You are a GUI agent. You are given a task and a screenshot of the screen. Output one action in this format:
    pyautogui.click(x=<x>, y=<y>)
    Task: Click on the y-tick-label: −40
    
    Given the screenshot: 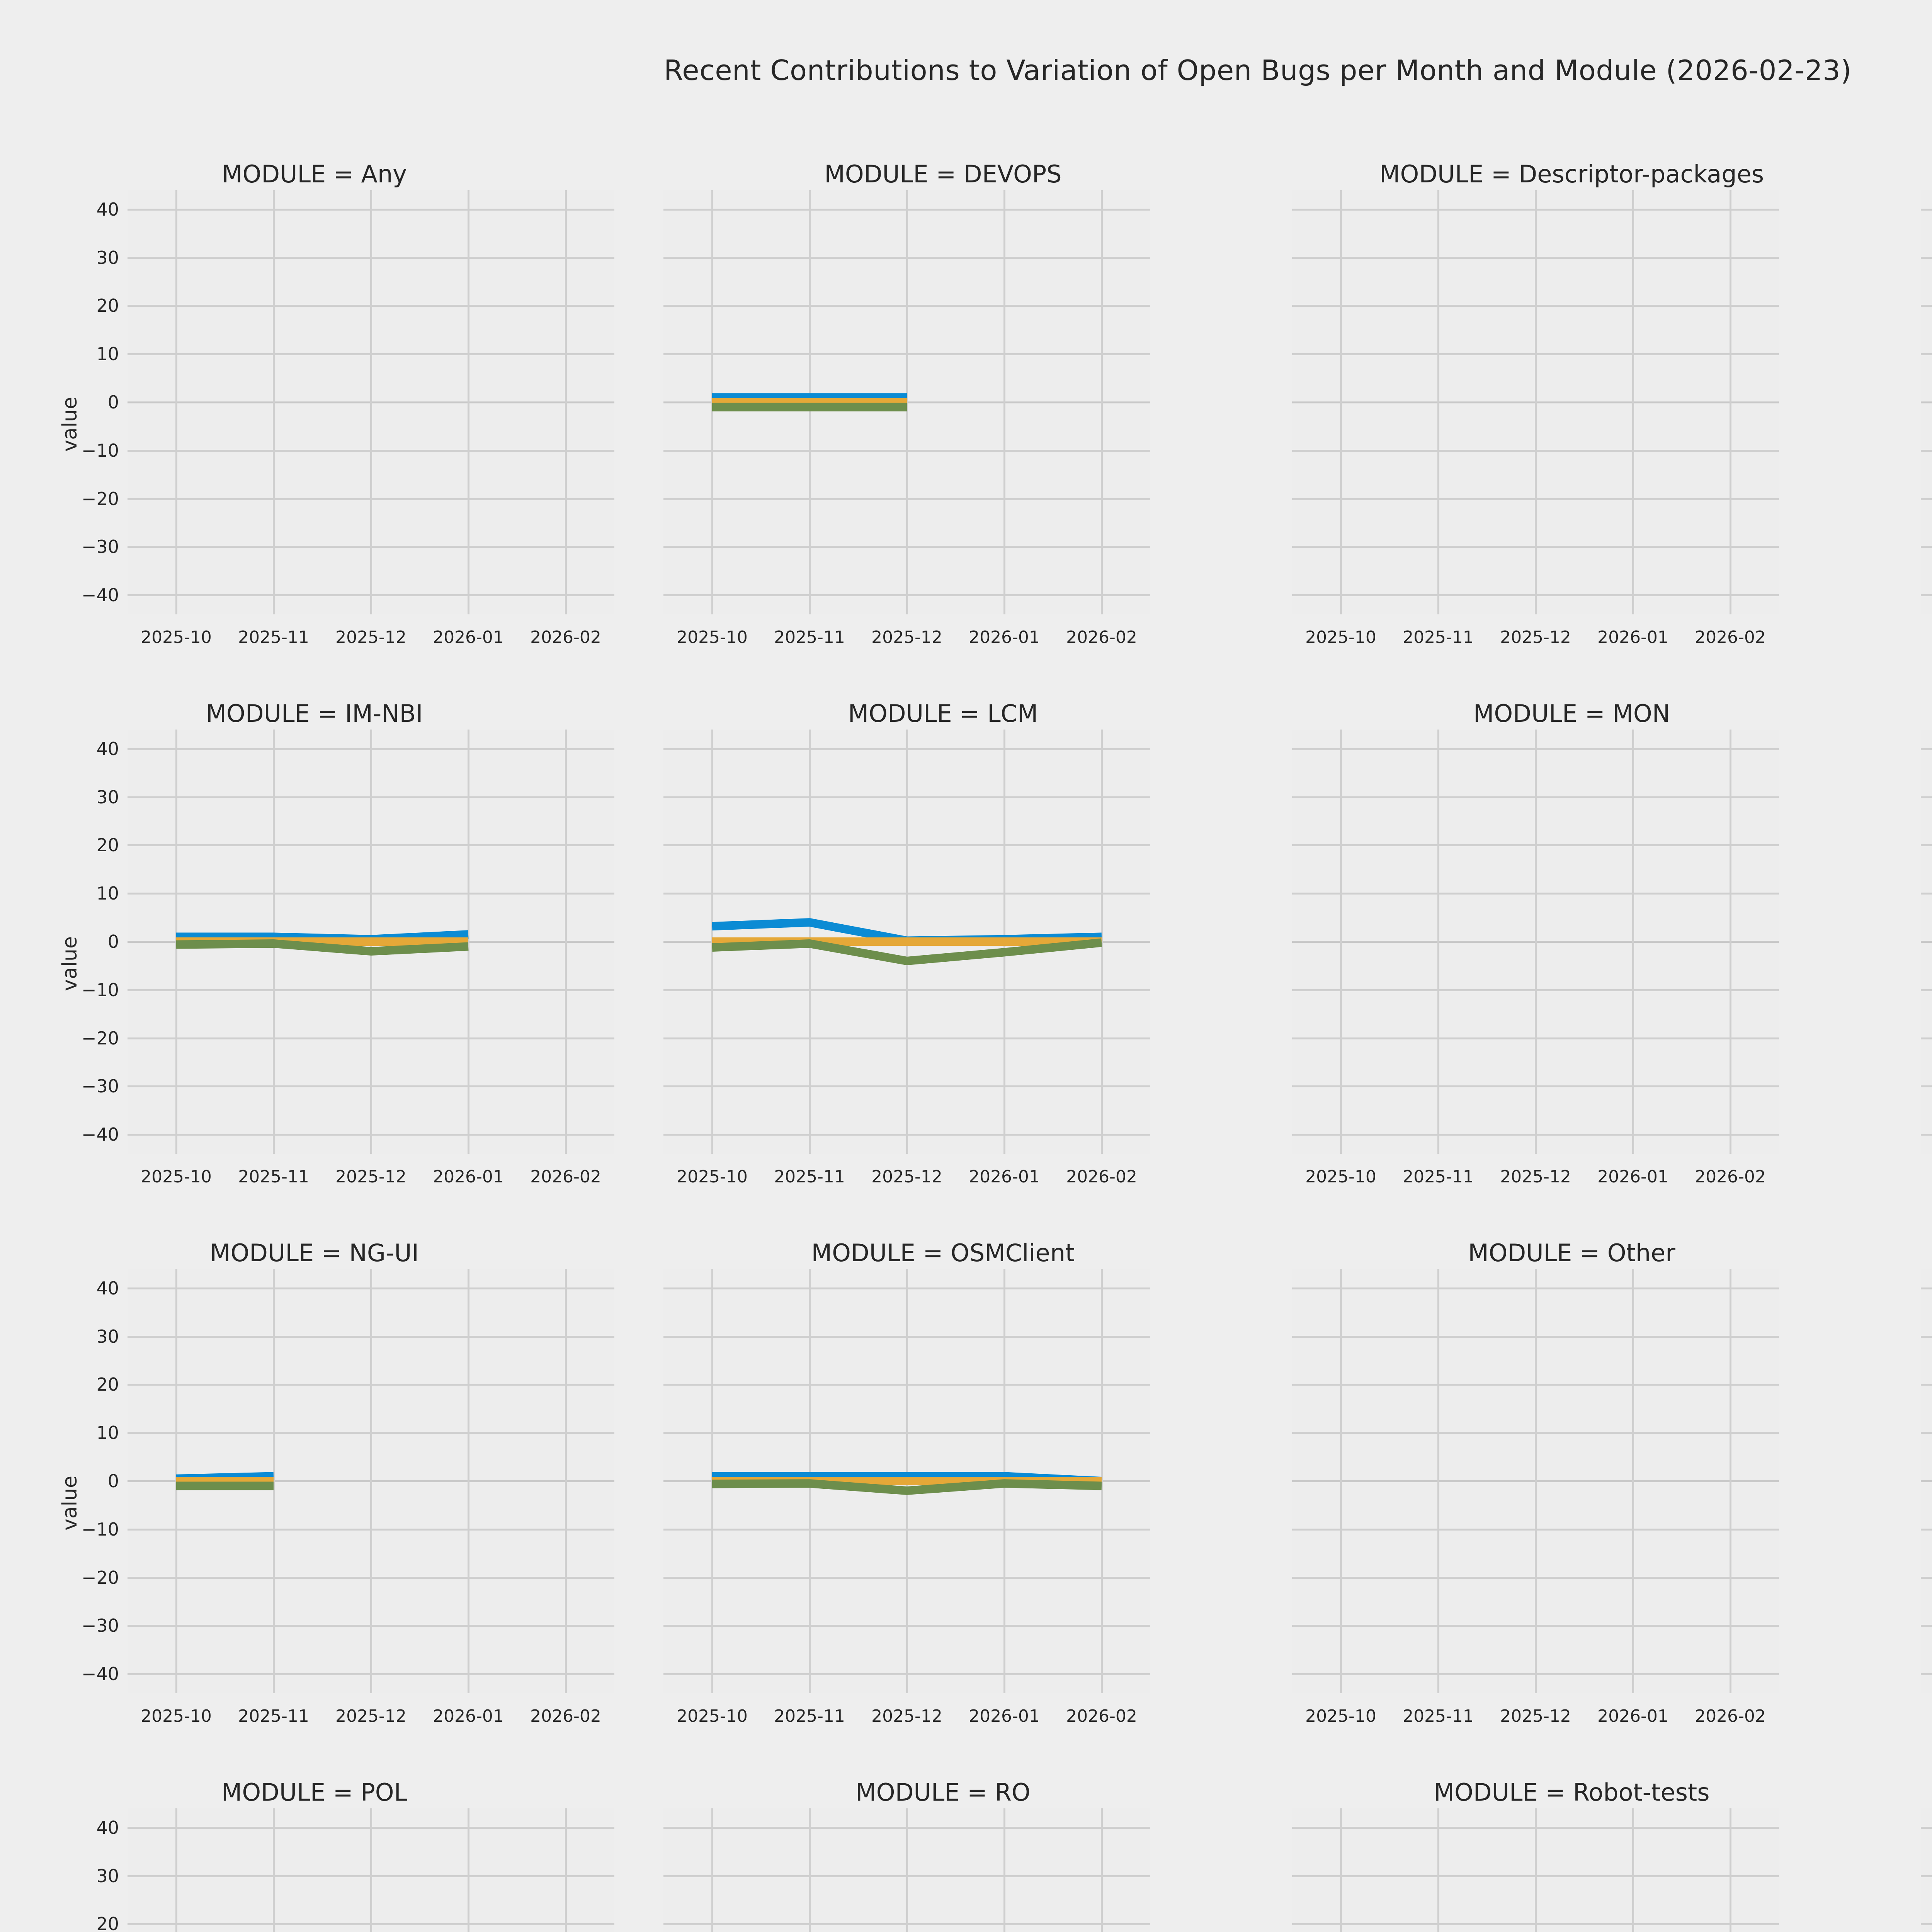 What is the action you would take?
    pyautogui.click(x=100, y=1674)
    